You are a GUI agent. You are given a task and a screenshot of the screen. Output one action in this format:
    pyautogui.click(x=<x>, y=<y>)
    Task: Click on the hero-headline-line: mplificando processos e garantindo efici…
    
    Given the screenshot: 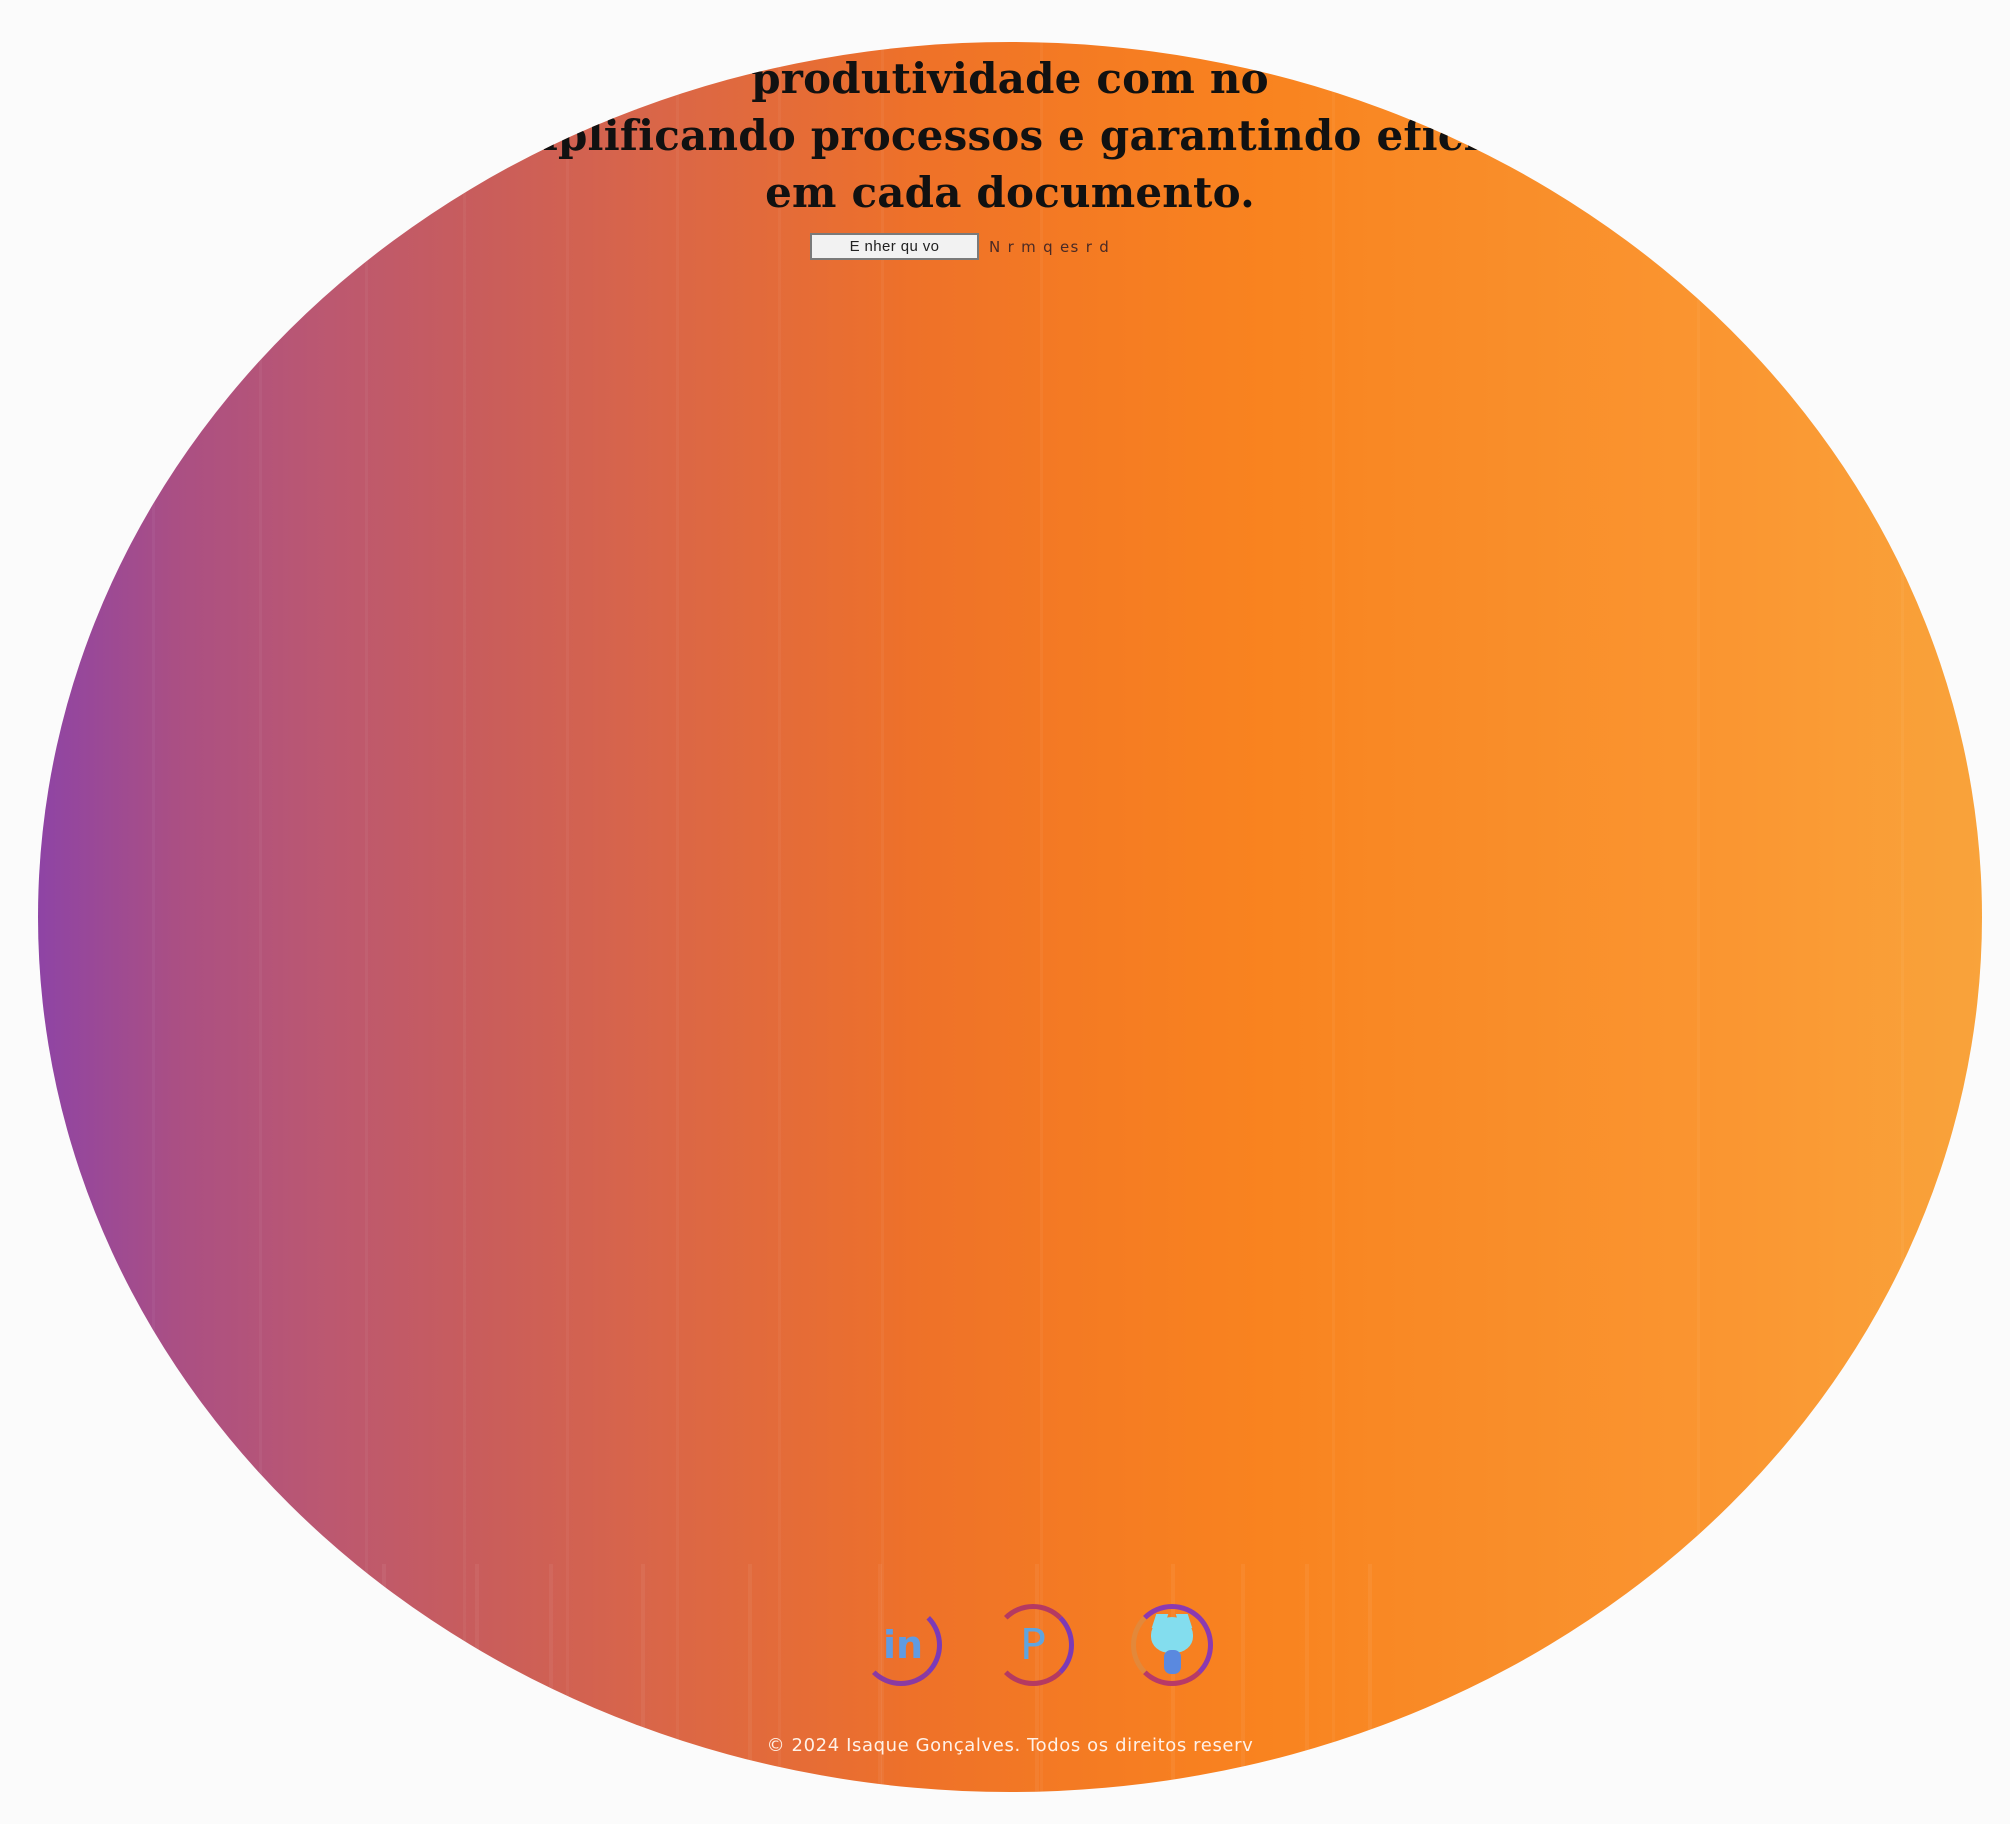 What is the action you would take?
    pyautogui.click(x=1010, y=135)
    